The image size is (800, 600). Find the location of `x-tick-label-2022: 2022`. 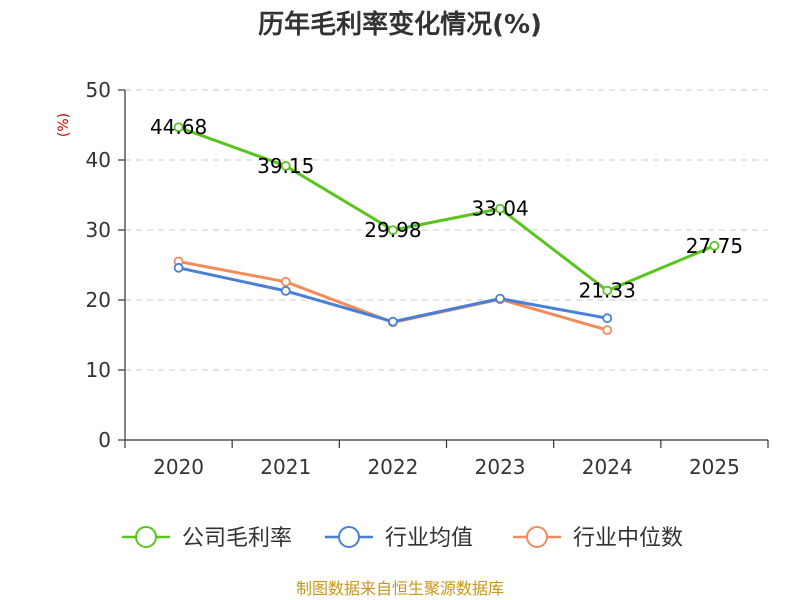

x-tick-label-2022: 2022 is located at coordinates (392, 467).